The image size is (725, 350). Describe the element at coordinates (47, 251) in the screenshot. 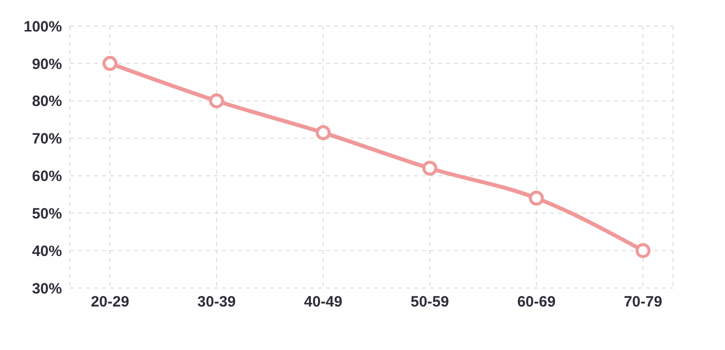

I see `y-tick-label: 40%` at that location.